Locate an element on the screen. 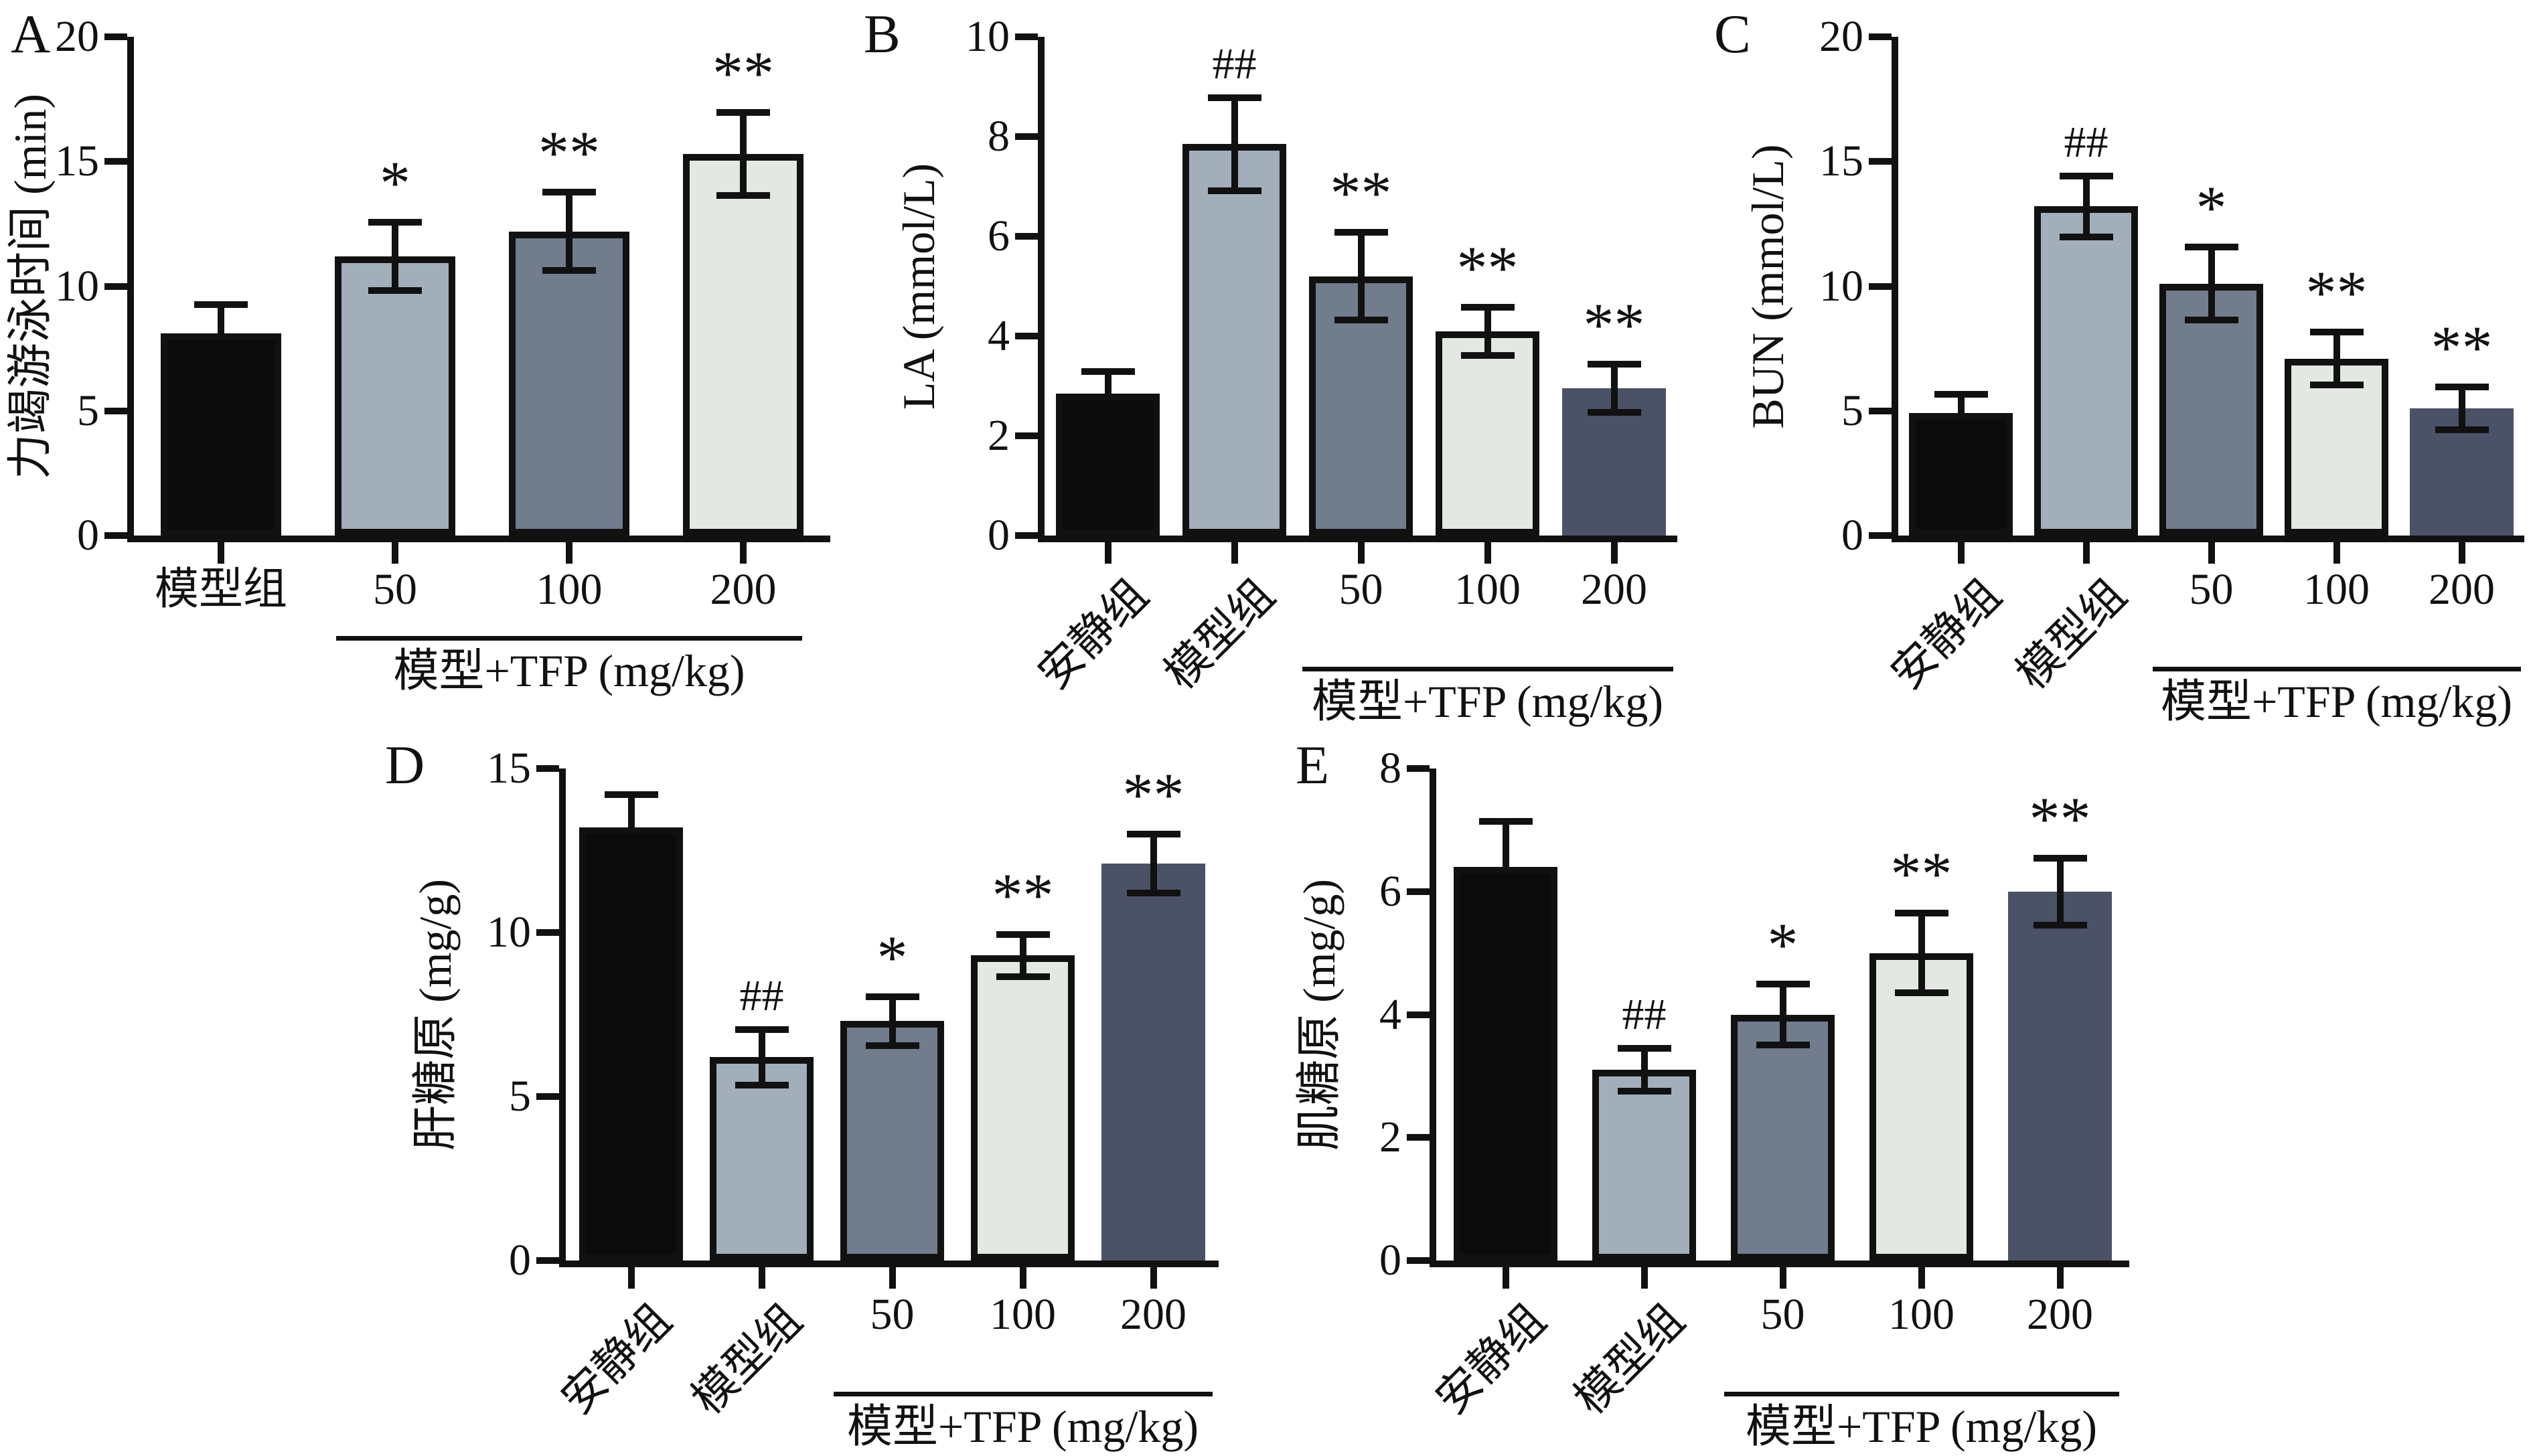  panel-letter: E is located at coordinates (1313, 764).